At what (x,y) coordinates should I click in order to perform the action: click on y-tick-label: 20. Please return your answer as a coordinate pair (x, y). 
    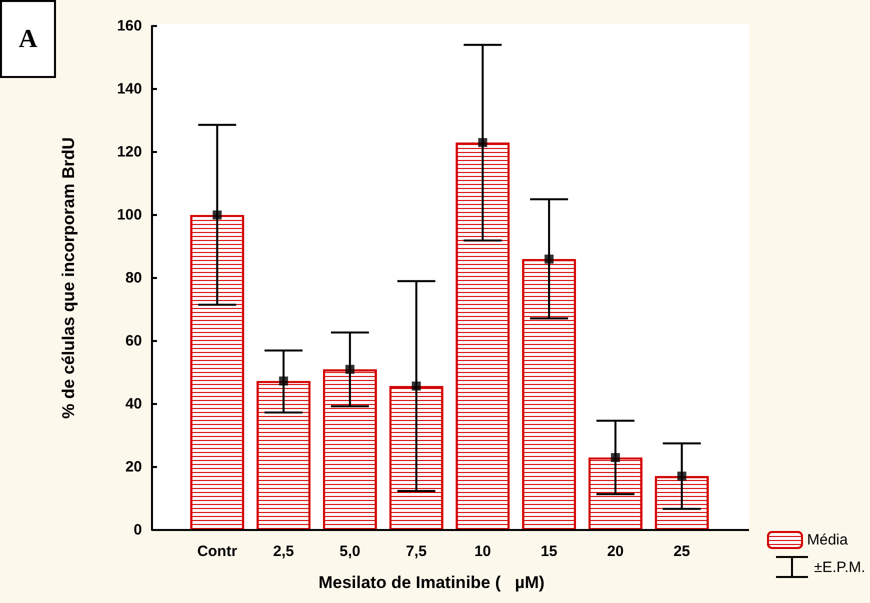
    Looking at the image, I should click on (133, 467).